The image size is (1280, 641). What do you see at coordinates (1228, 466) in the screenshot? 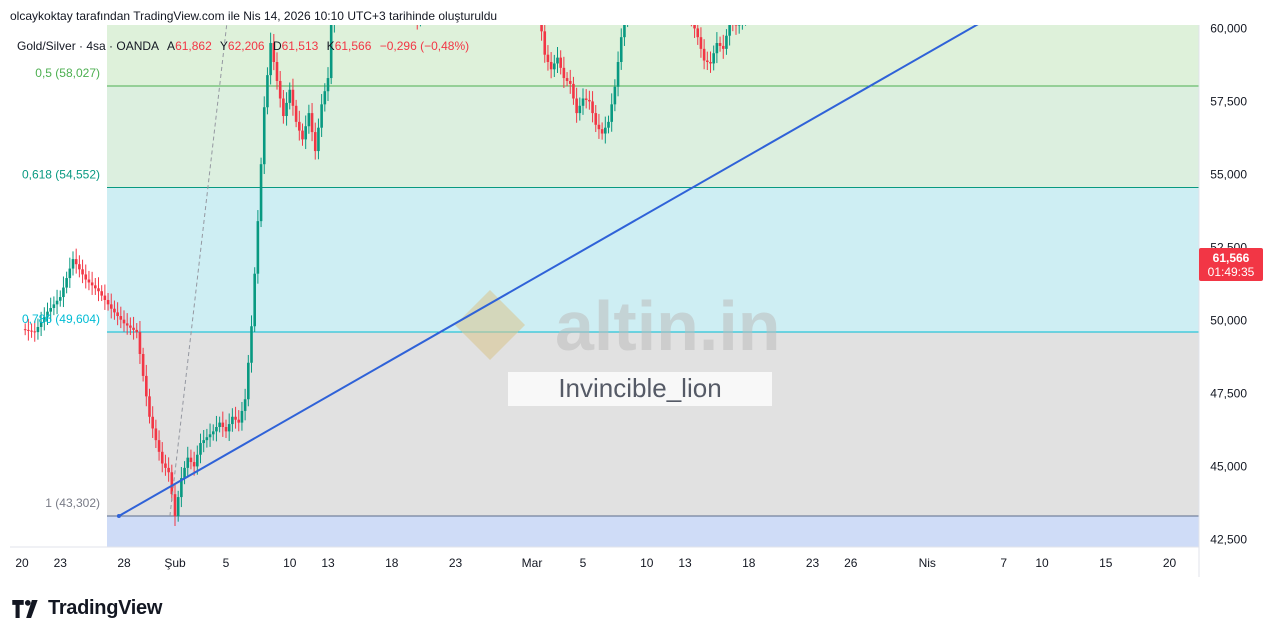
I see `y-tick-label: 45,000` at bounding box center [1228, 466].